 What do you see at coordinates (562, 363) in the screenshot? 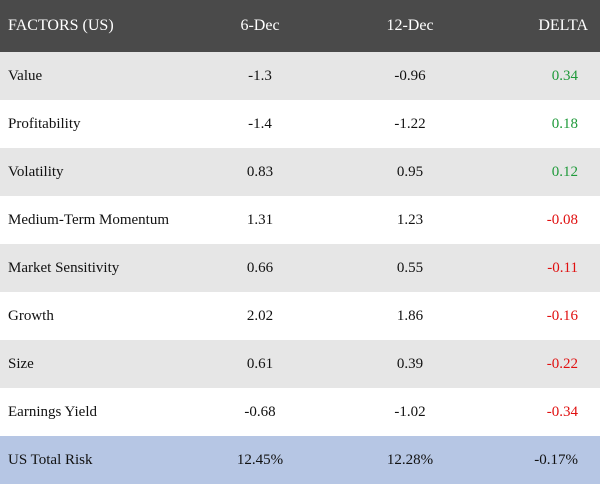
I see `delta-value: -0.22` at bounding box center [562, 363].